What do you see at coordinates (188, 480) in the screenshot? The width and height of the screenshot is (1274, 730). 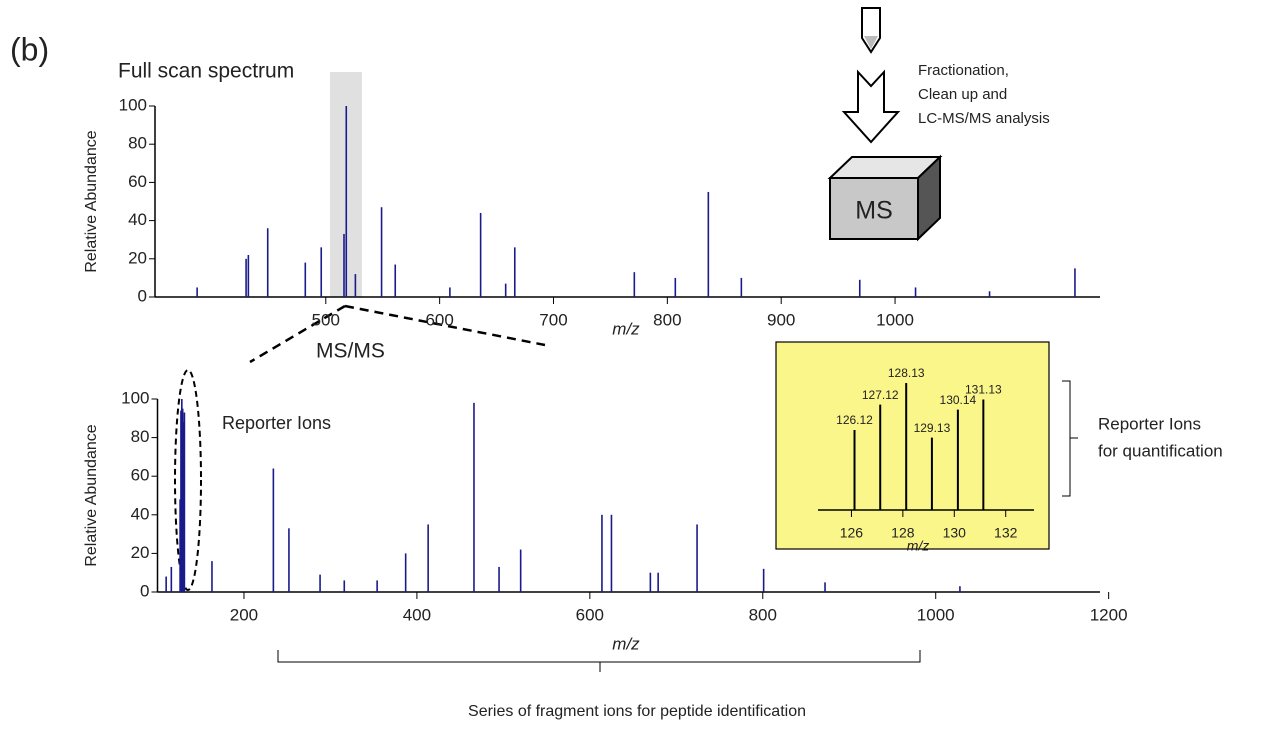 I see `reporter-ellipse` at bounding box center [188, 480].